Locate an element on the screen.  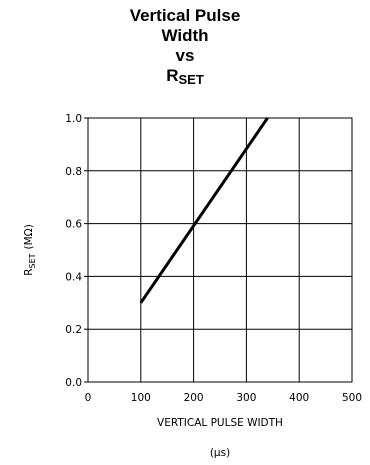
y-tick-label: 1.0 is located at coordinates (73, 119).